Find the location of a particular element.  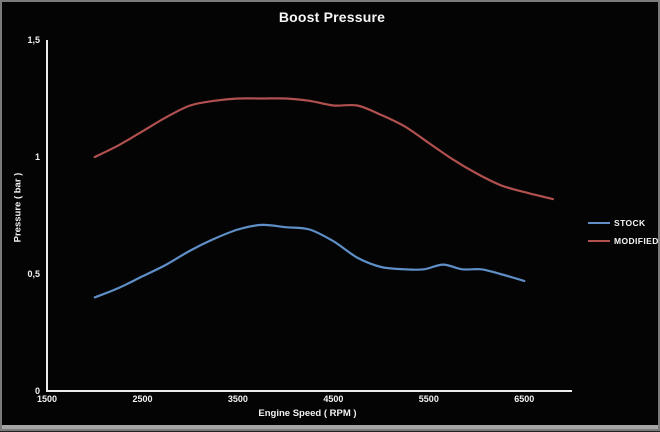

series-line-stock is located at coordinates (309, 261).